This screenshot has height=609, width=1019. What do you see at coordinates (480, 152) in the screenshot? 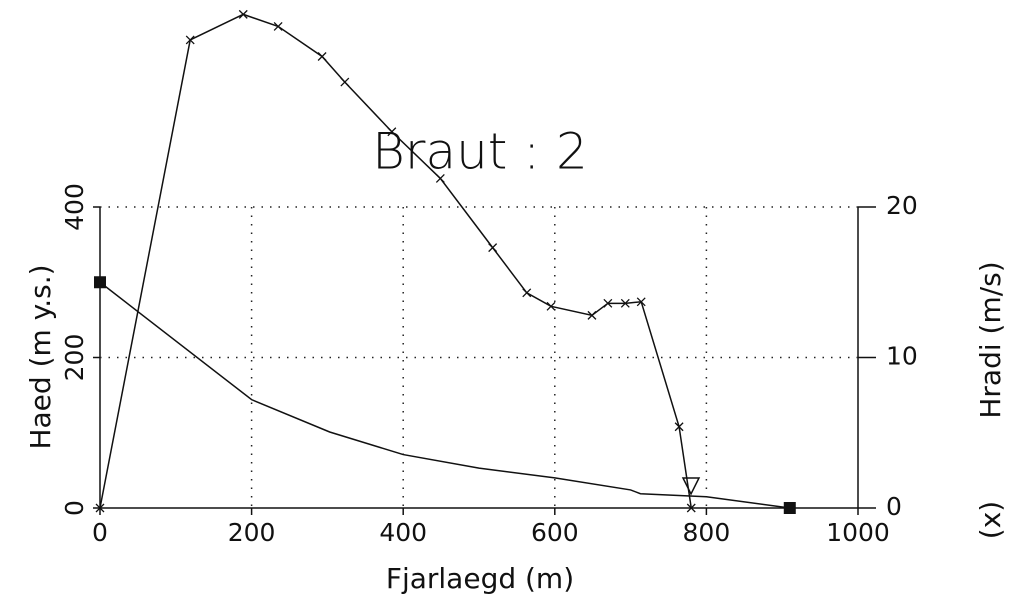
I see `chart-title: Braut : 2` at bounding box center [480, 152].